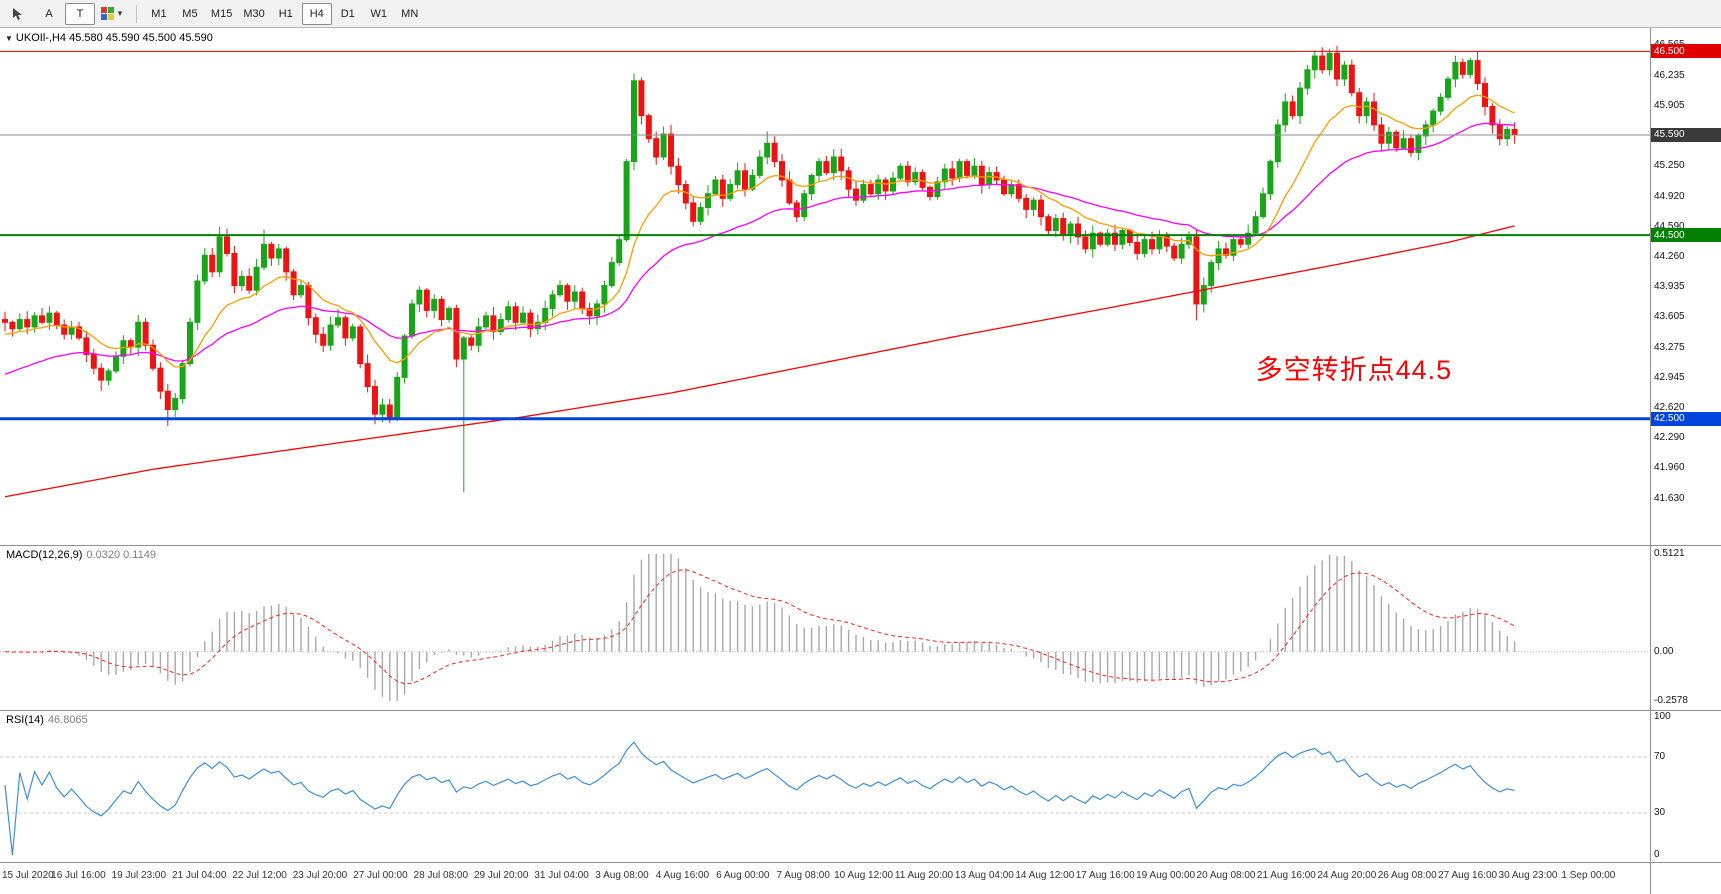 The width and height of the screenshot is (1721, 894). Describe the element at coordinates (320, 875) in the screenshot. I see `time-axis-label: 23 Jul 20:00` at that location.